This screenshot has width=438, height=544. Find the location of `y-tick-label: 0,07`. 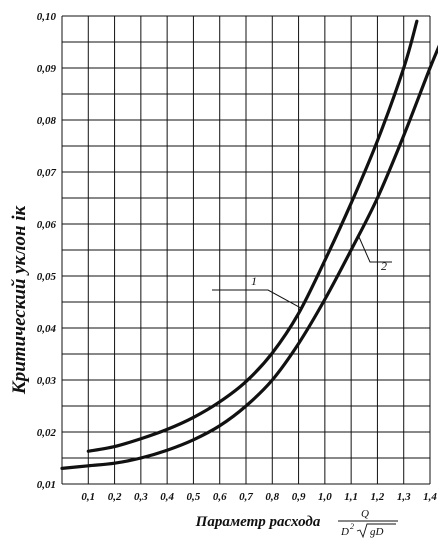

y-tick-label: 0,07 is located at coordinates (47, 173).